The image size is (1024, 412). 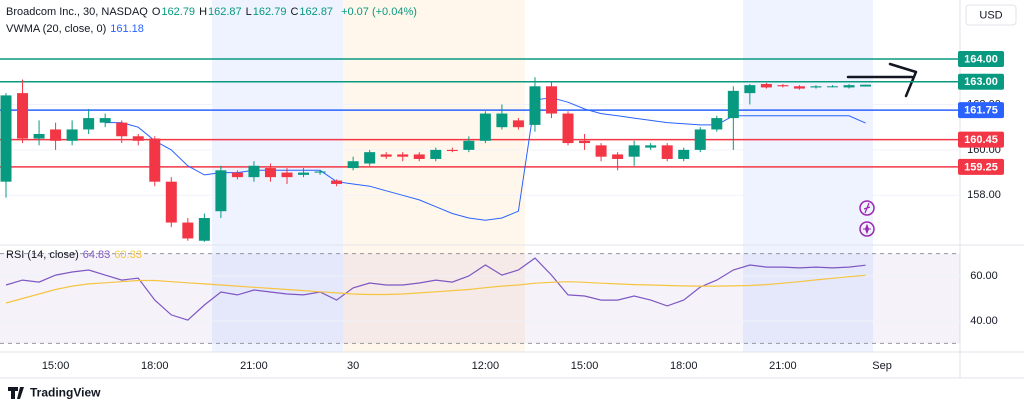 I want to click on x-tick-label: Sep, so click(x=882, y=366).